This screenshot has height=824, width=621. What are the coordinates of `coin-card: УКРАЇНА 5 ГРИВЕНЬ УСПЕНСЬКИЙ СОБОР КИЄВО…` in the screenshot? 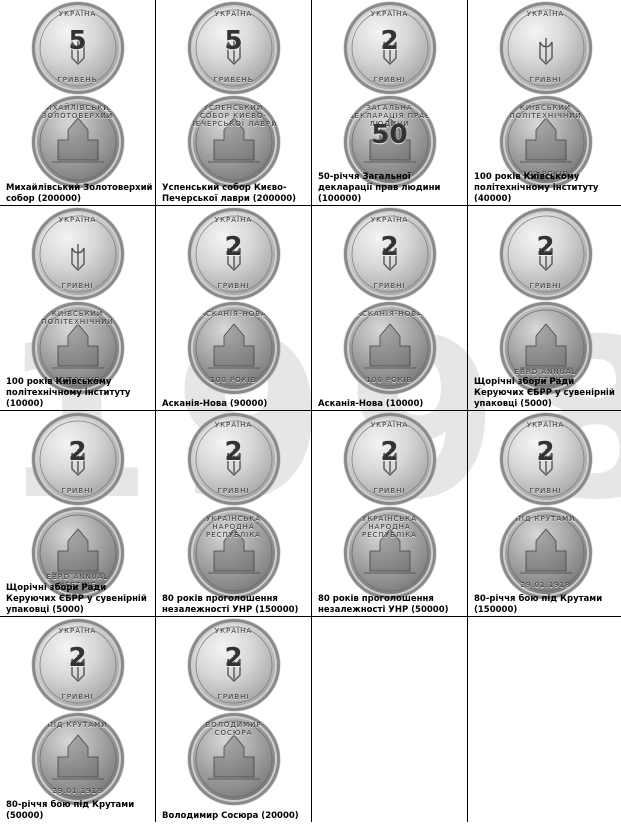 It's located at (233, 104).